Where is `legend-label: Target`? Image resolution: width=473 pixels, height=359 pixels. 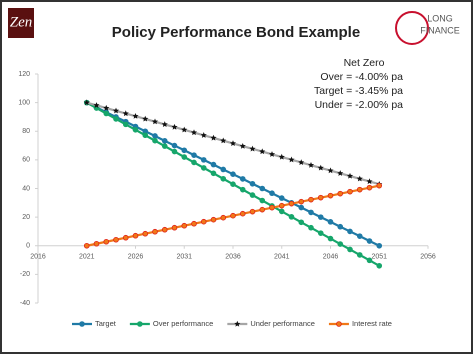 legend-label: Target is located at coordinates (106, 323).